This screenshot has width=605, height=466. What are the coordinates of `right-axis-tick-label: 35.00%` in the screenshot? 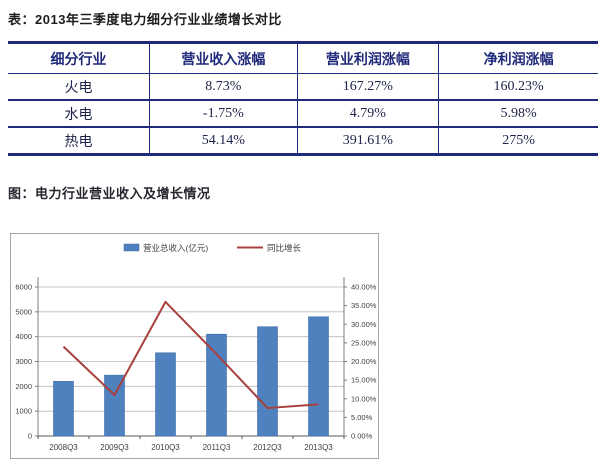 It's located at (364, 305).